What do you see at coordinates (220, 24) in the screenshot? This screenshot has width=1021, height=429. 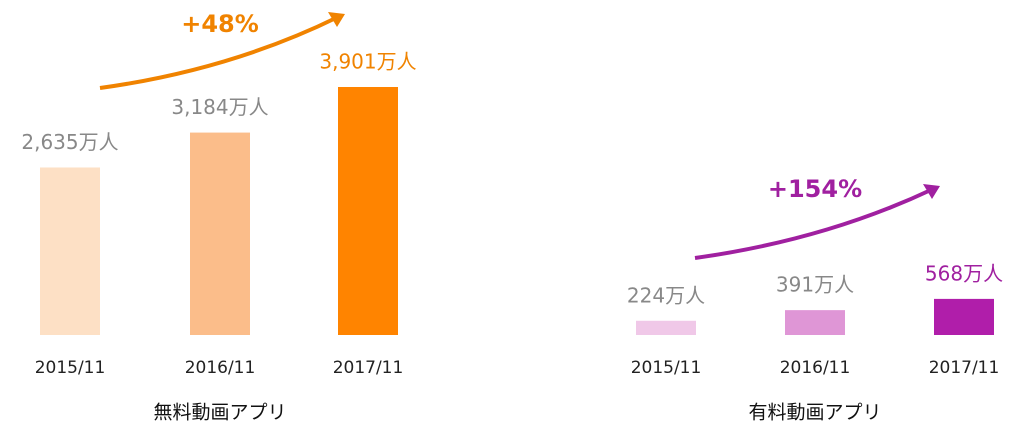 I see `annotation: +48%` at bounding box center [220, 24].